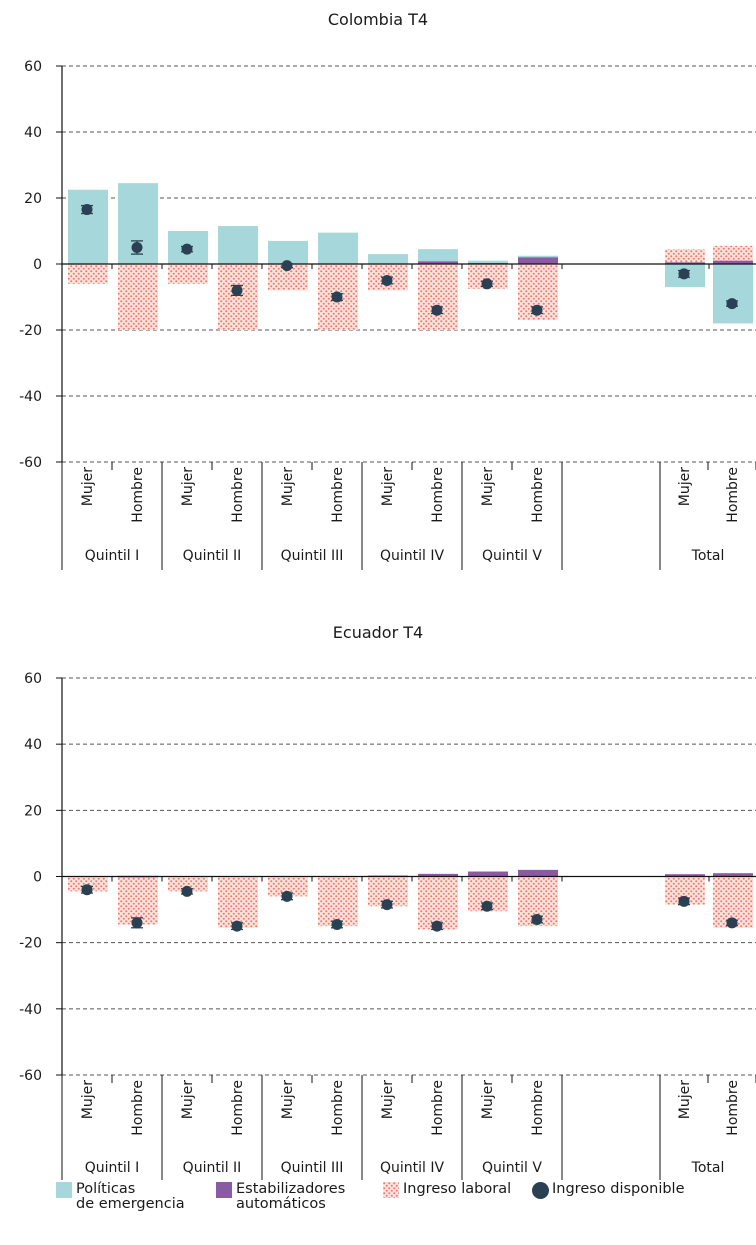 Image resolution: width=756 pixels, height=1245 pixels. I want to click on legend-item-disposable: Ingreso disponible, so click(608, 1190).